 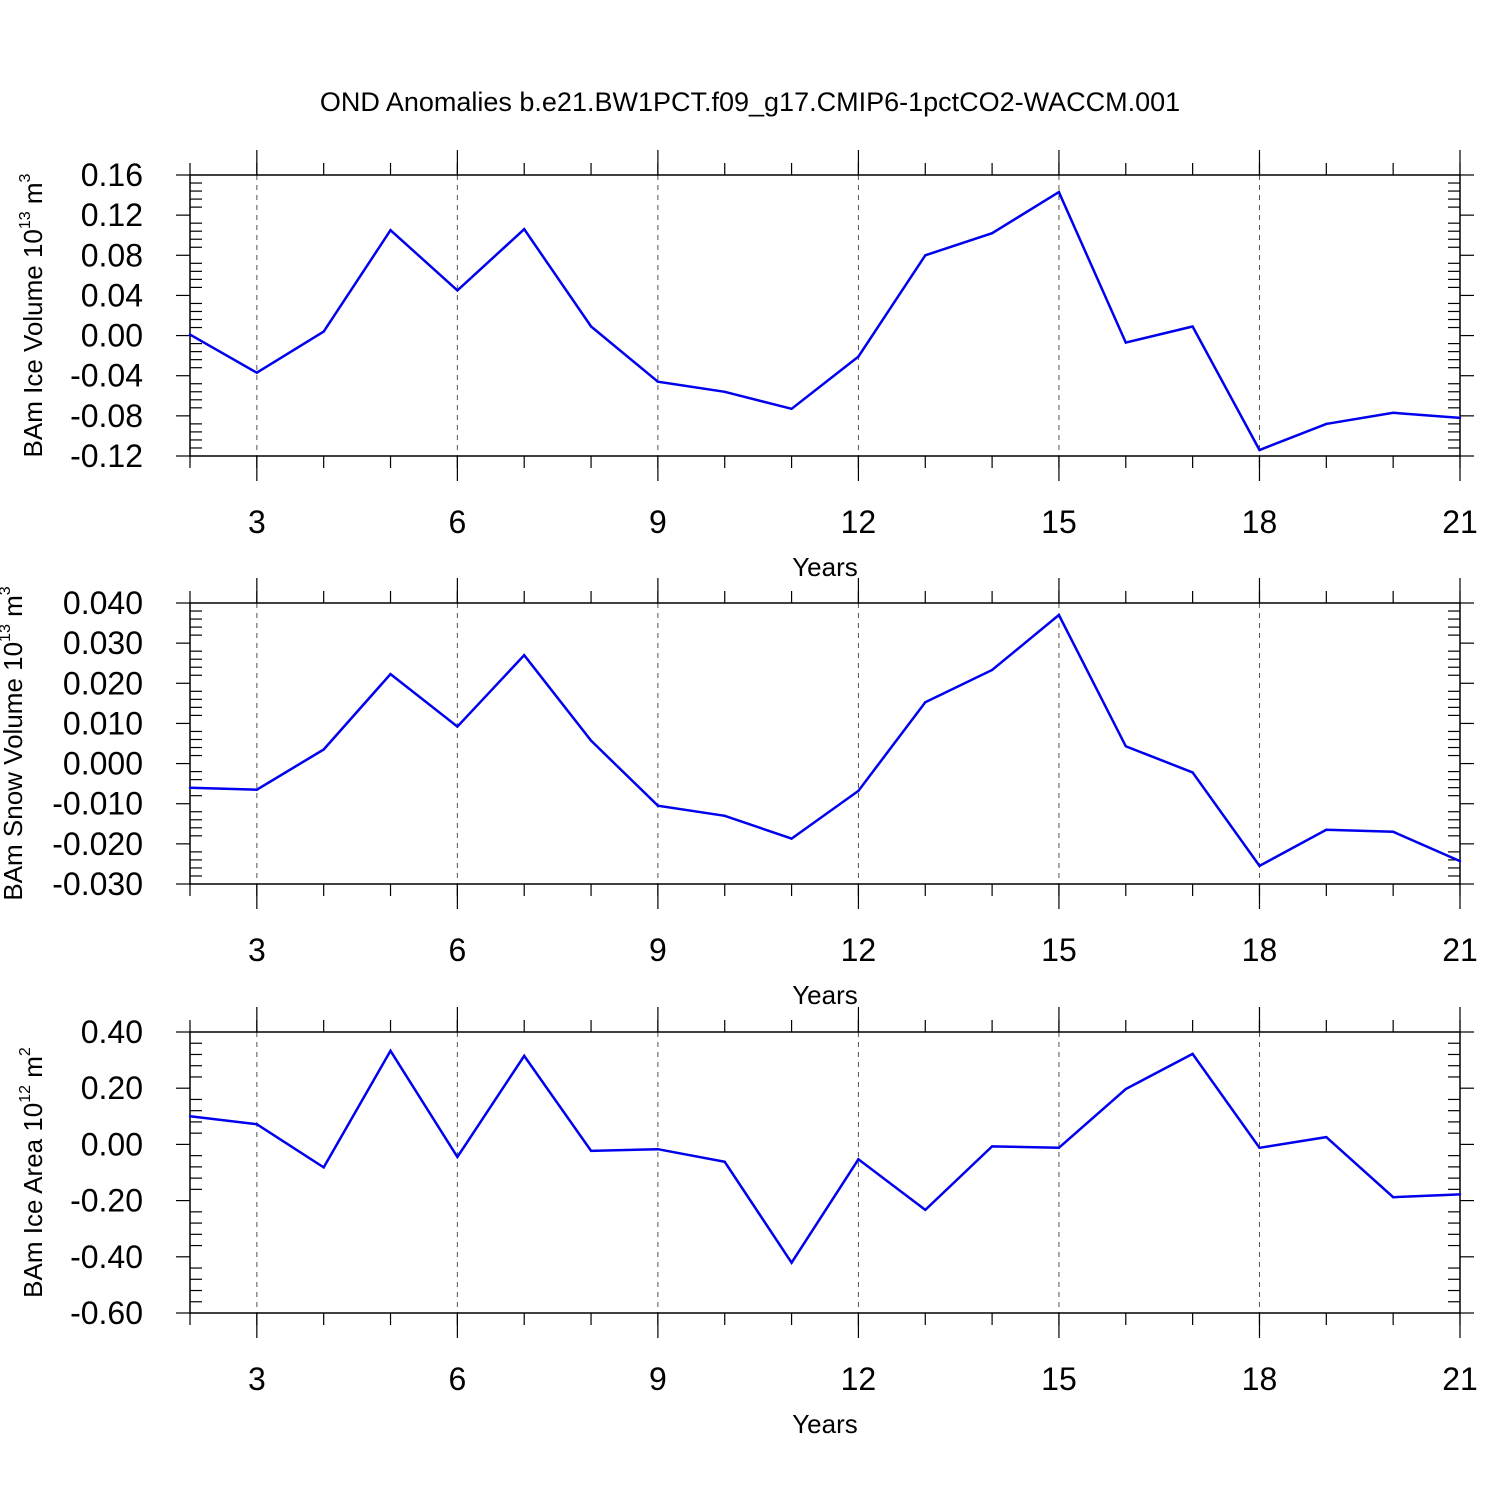 What do you see at coordinates (112, 175) in the screenshot?
I see `y-tick-label: 0.16` at bounding box center [112, 175].